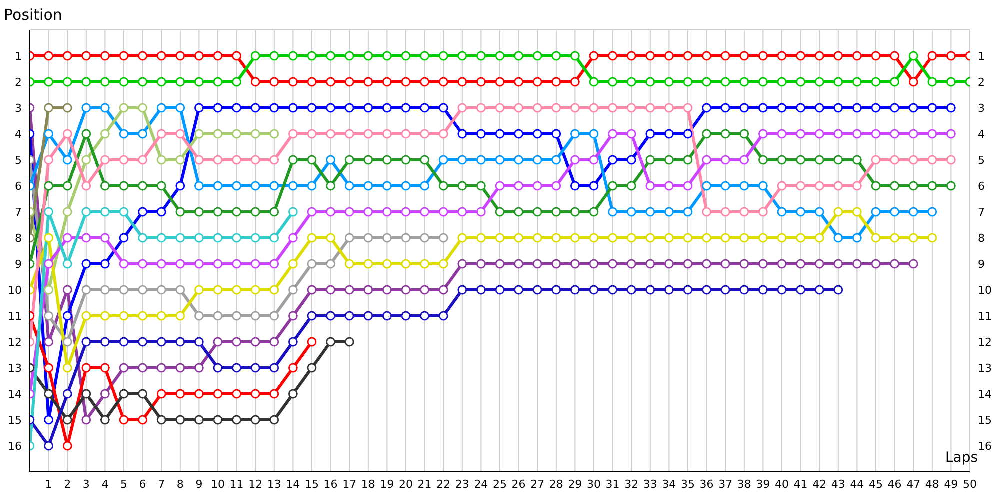 This screenshot has height=500, width=1000. Describe the element at coordinates (331, 484) in the screenshot. I see `x-tick-label: 16` at that location.